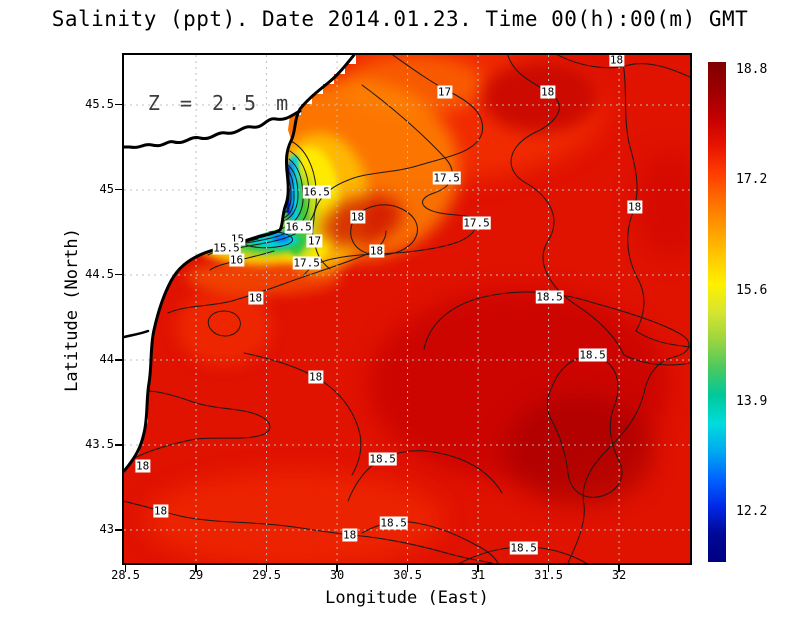 This screenshot has height=618, width=800. I want to click on colorbar-tick-label: 12.2, so click(752, 511).